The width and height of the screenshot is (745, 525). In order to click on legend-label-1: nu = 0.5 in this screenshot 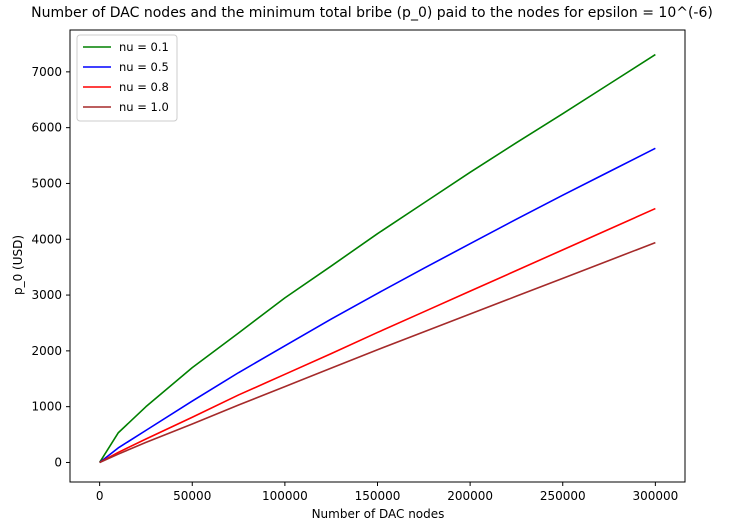, I will do `click(144, 67)`.